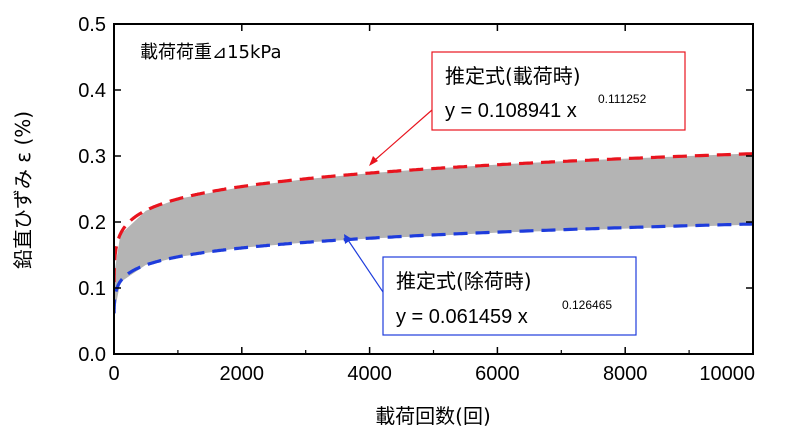 Image resolution: width=800 pixels, height=431 pixels. I want to click on y-tick-label: 0.2, so click(92, 223).